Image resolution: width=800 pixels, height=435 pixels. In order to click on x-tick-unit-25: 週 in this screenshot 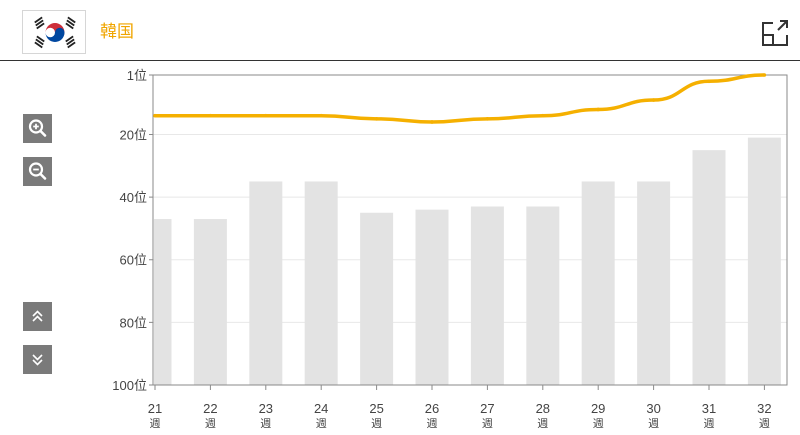, I will do `click(376, 423)`.